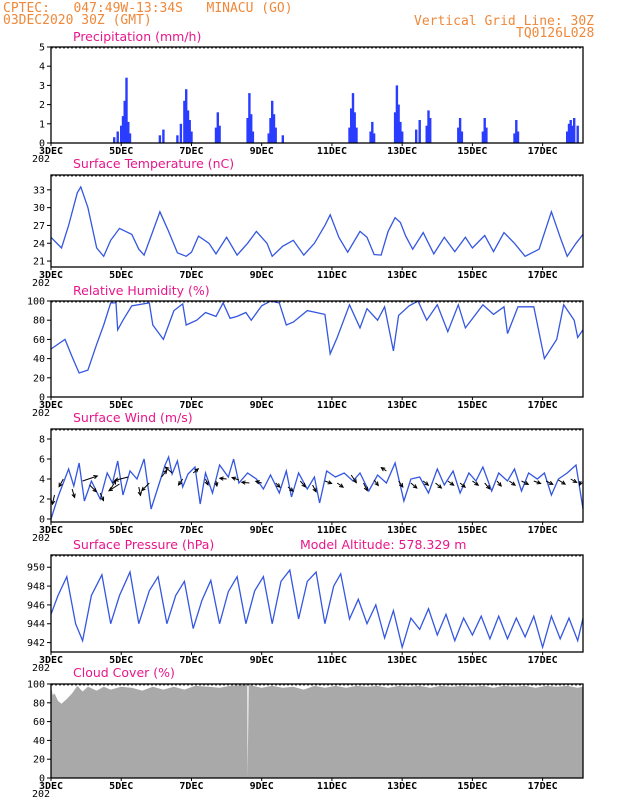  What do you see at coordinates (39, 760) in the screenshot?
I see `y-tick-label: 20` at bounding box center [39, 760].